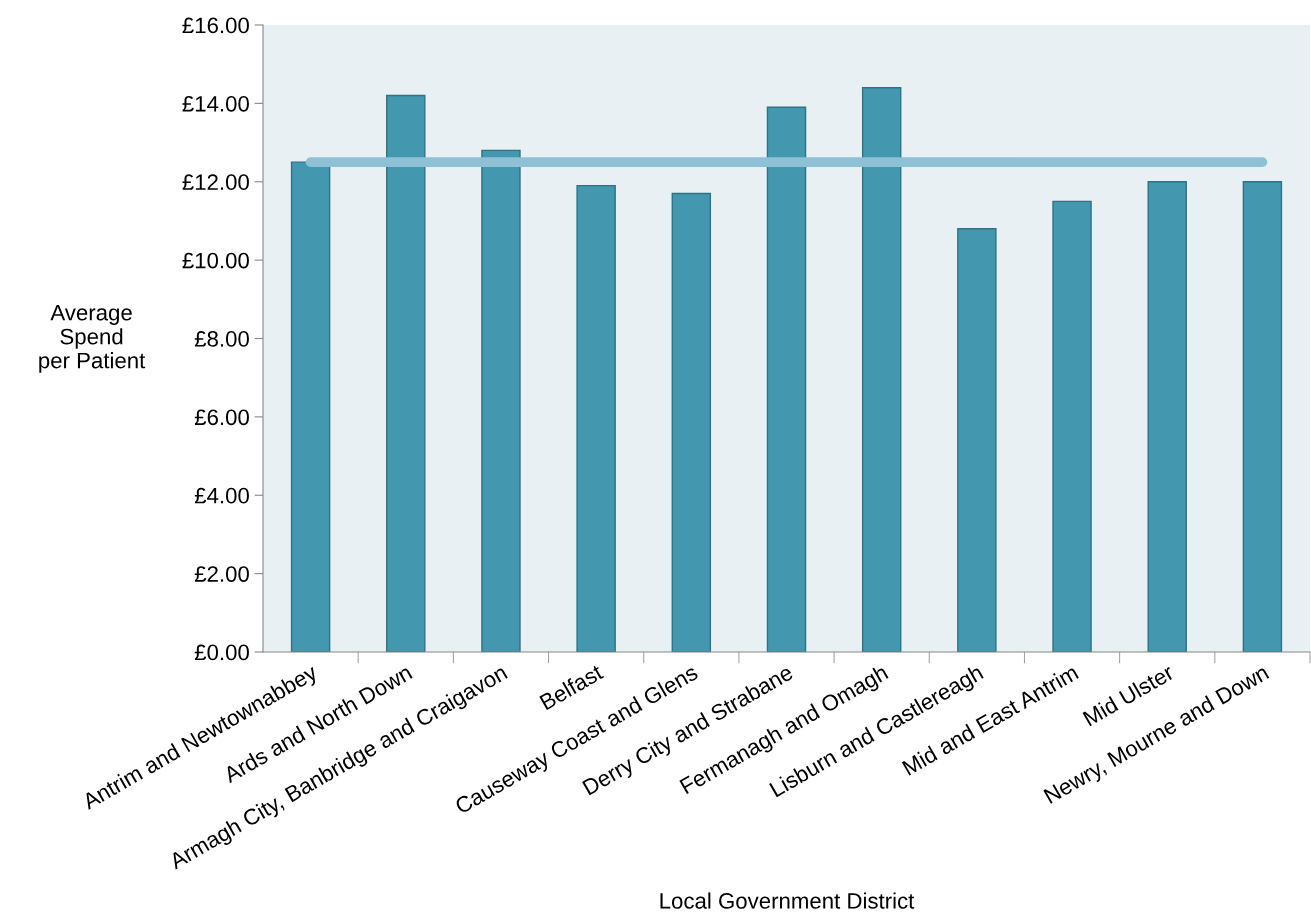  I want to click on x-axis-title: Local Government District, so click(787, 900).